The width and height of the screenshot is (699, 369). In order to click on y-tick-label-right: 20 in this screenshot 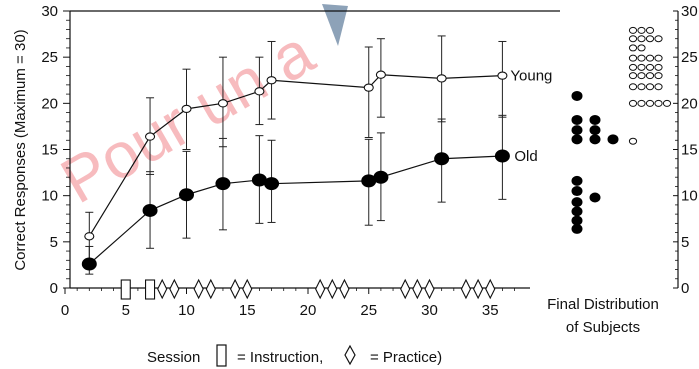, I will do `click(689, 103)`.